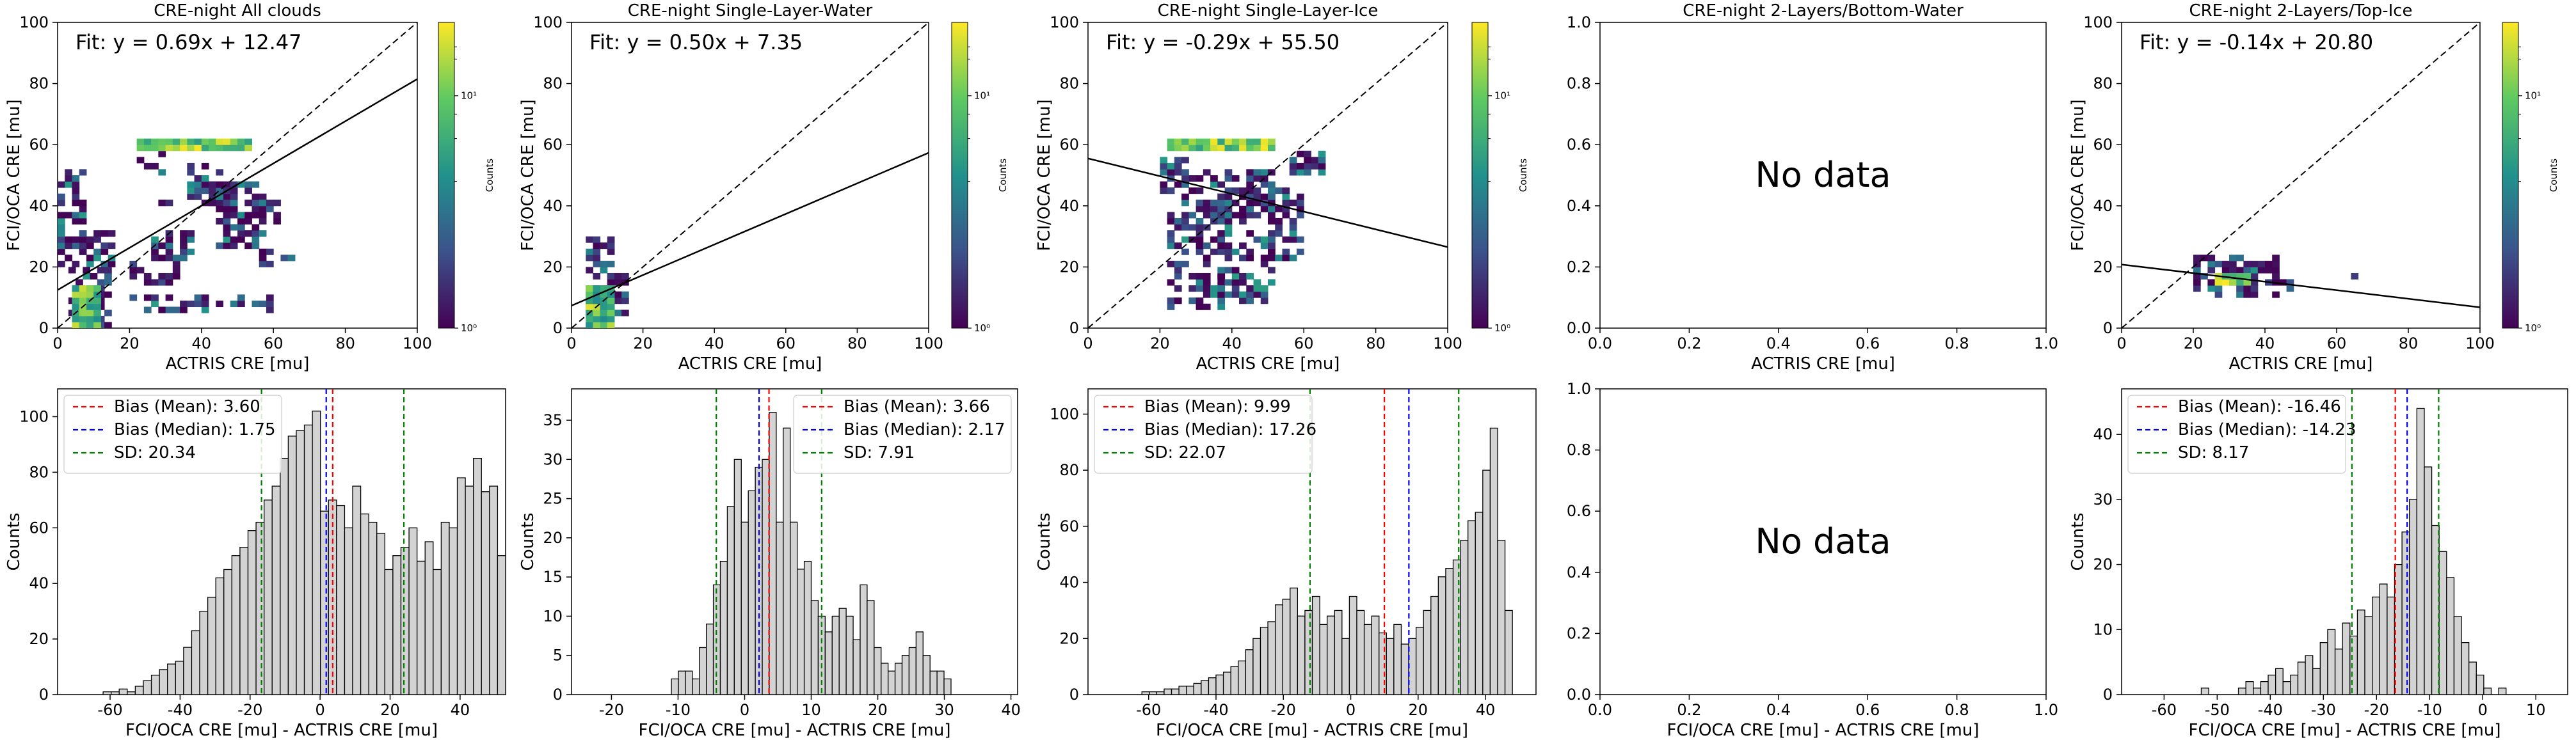 The image size is (2576, 740). What do you see at coordinates (1283, 710) in the screenshot?
I see `x-tick-label: -20` at bounding box center [1283, 710].